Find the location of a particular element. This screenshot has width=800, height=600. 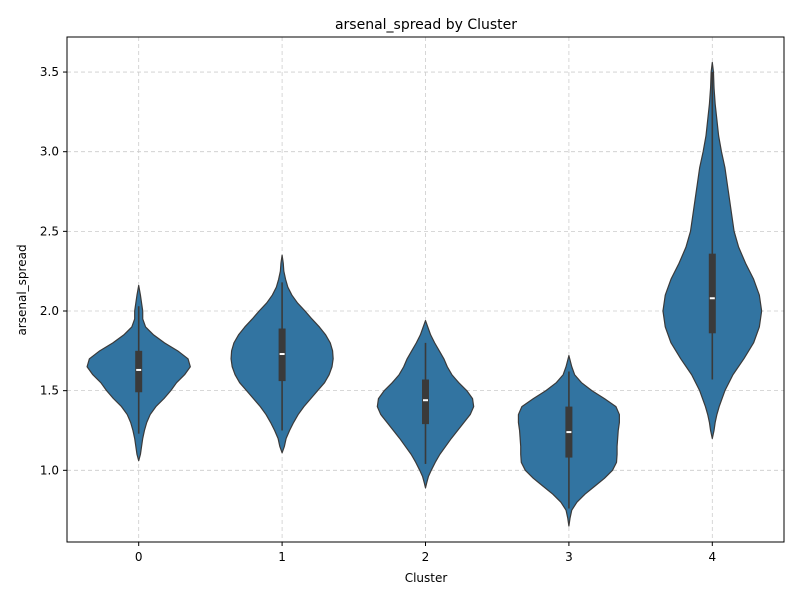

x-tick-label: 4 is located at coordinates (712, 557).